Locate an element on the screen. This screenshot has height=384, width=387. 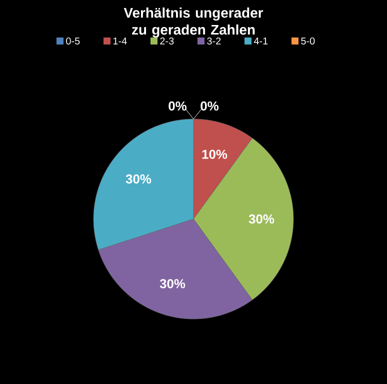
legend-label: 4-1 is located at coordinates (261, 41).